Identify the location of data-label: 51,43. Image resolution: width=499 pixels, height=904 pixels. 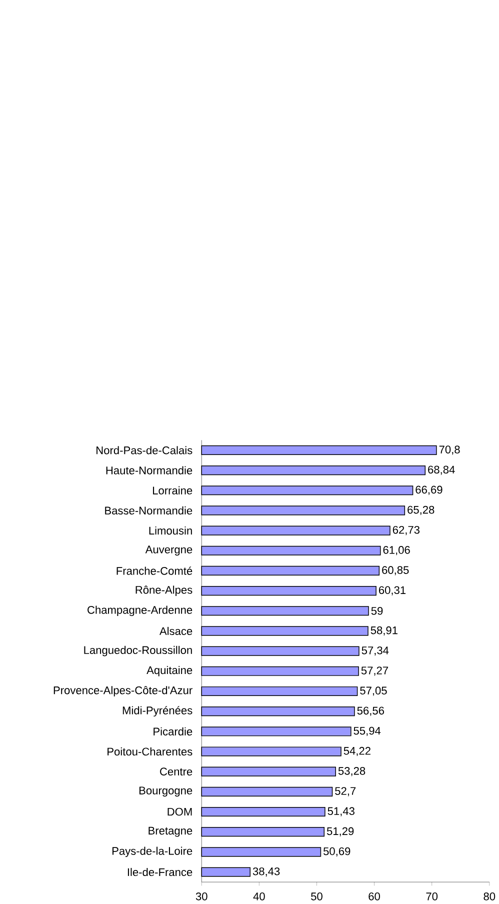
(341, 811).